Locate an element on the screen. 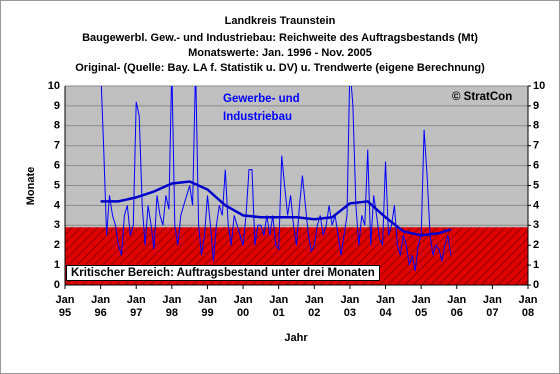 Image resolution: width=560 pixels, height=374 pixels. y2-tick-label: 0 is located at coordinates (536, 285).